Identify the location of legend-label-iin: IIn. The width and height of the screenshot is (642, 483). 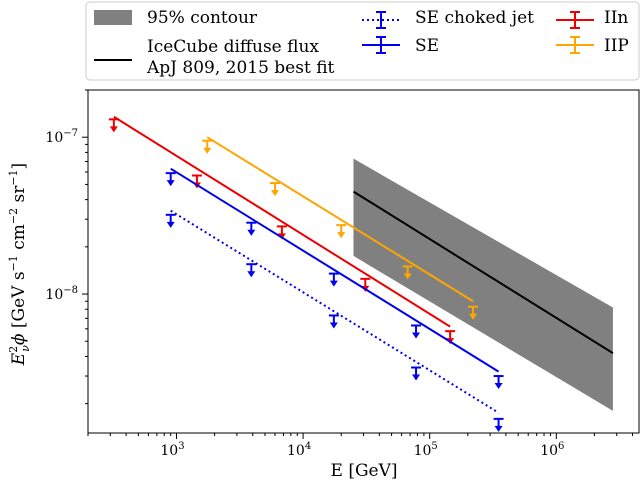
(616, 18).